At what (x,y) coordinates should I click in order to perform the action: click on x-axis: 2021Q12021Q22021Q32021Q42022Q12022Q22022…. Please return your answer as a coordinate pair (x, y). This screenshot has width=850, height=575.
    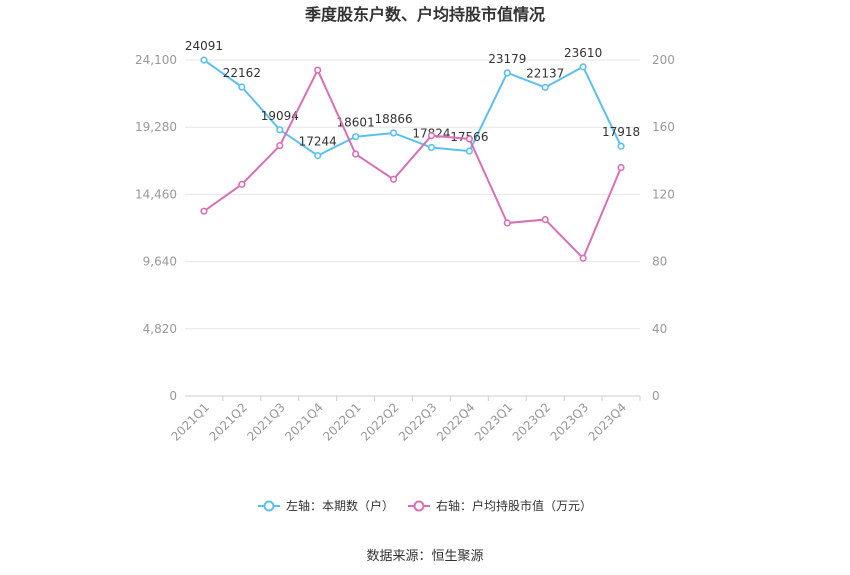
    Looking at the image, I should click on (405, 420).